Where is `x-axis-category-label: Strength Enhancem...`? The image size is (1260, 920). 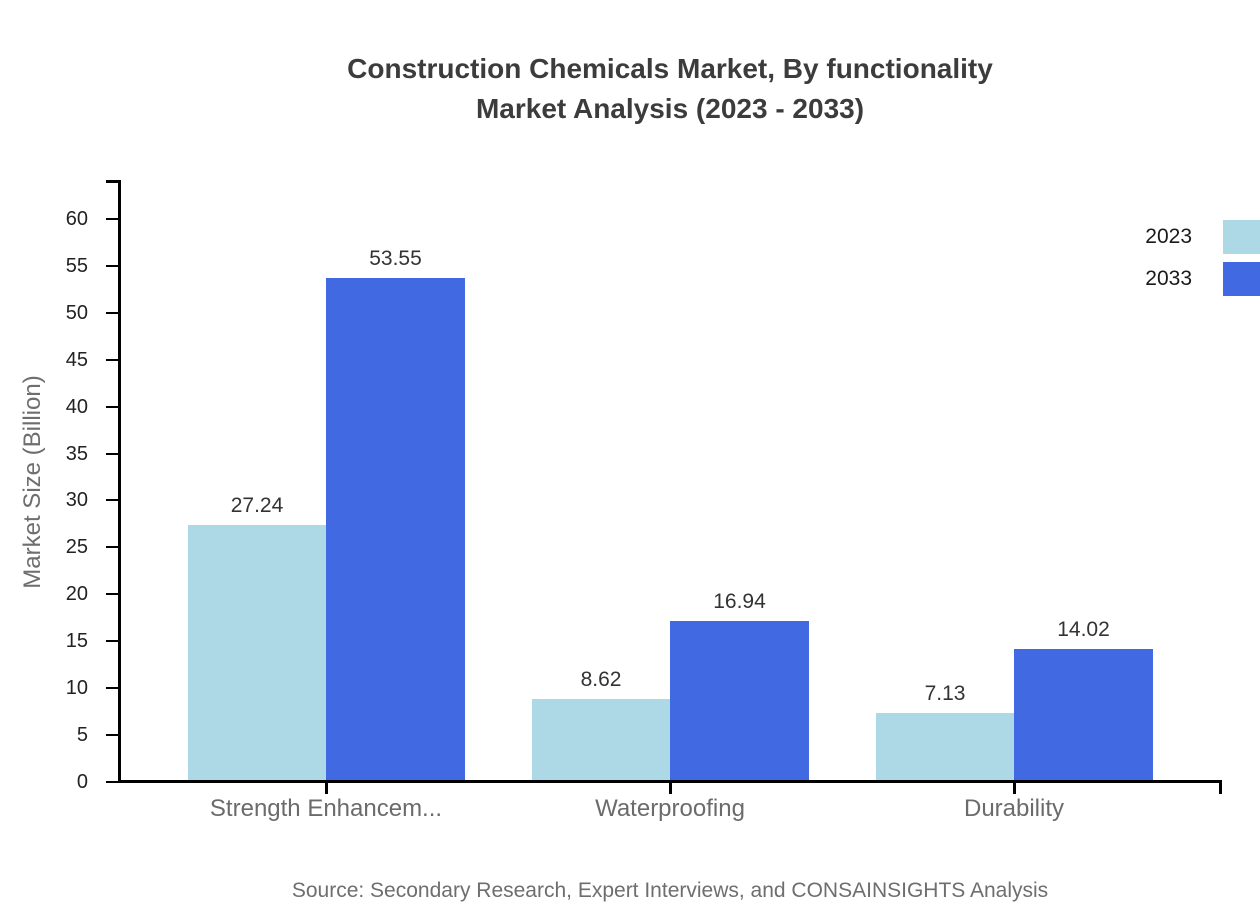 x-axis-category-label: Strength Enhancem... is located at coordinates (326, 808).